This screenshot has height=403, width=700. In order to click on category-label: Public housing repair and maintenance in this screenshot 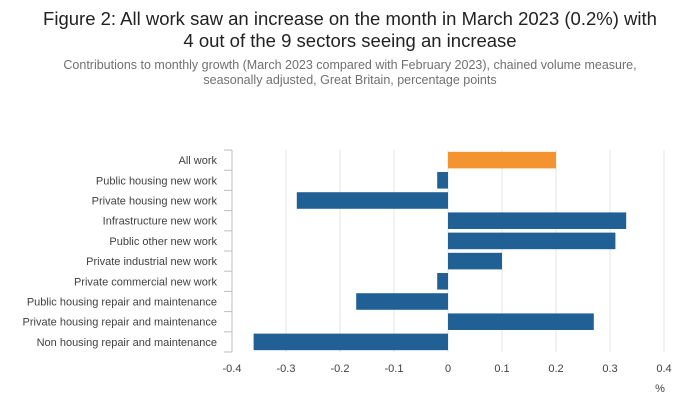, I will do `click(122, 303)`.